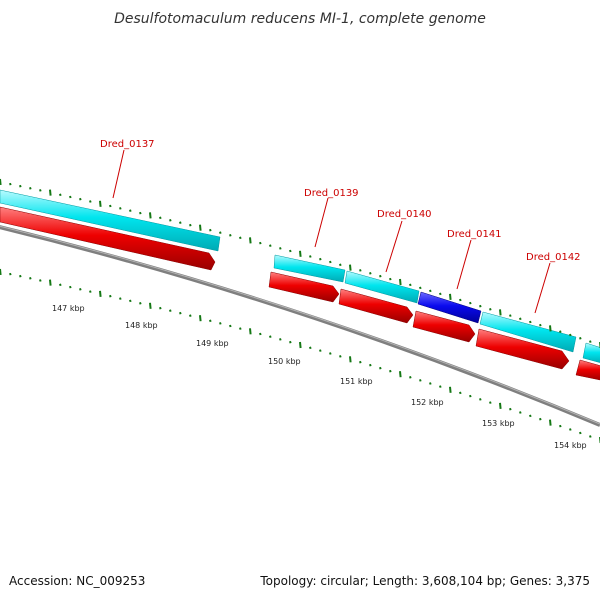 This screenshot has width=600, height=600. I want to click on gene-label-dred-0140: Dred_0140, so click(404, 214).